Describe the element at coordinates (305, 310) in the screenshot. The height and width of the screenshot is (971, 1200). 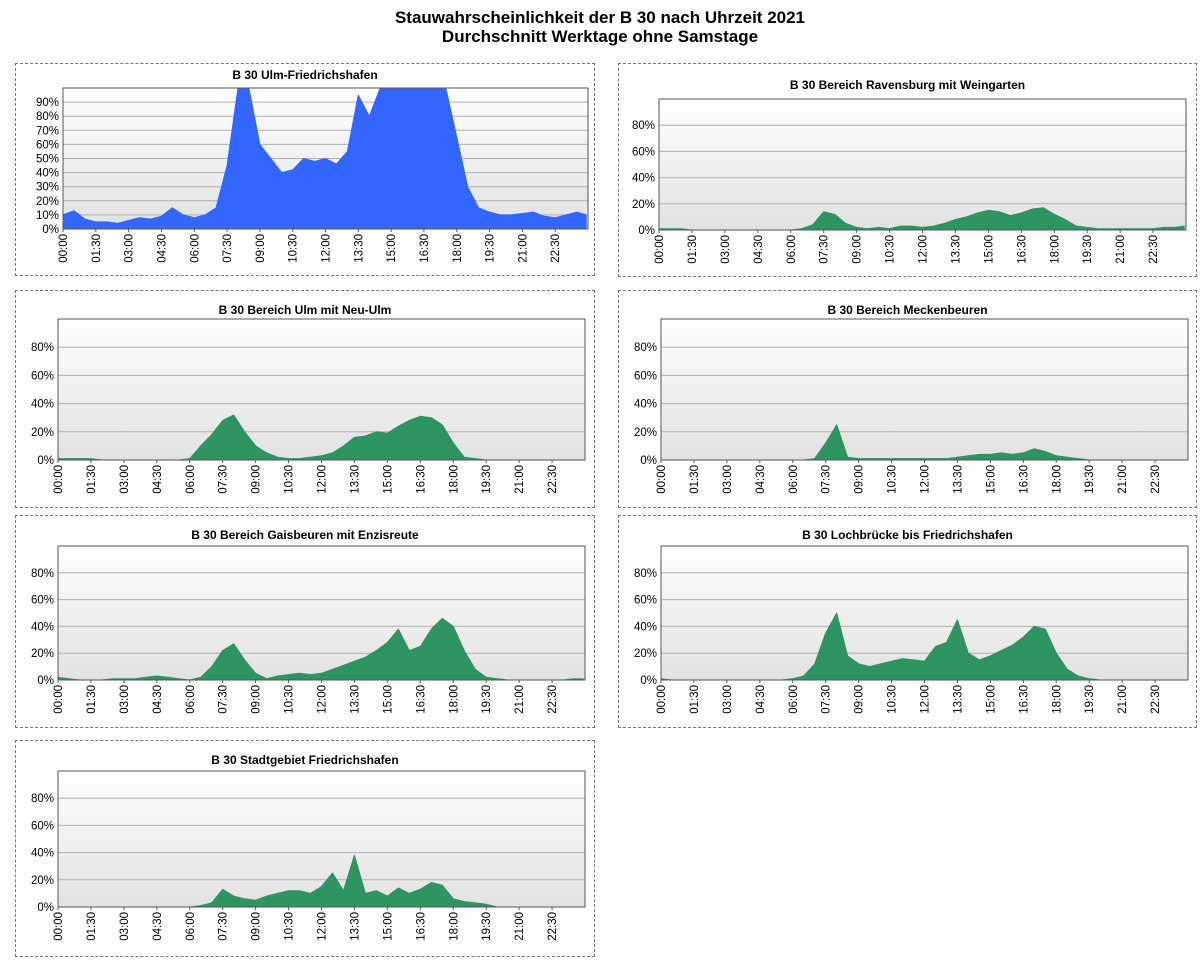
I see `chart-title: B 30 Bereich Ulm mit Neu-Ulm` at that location.